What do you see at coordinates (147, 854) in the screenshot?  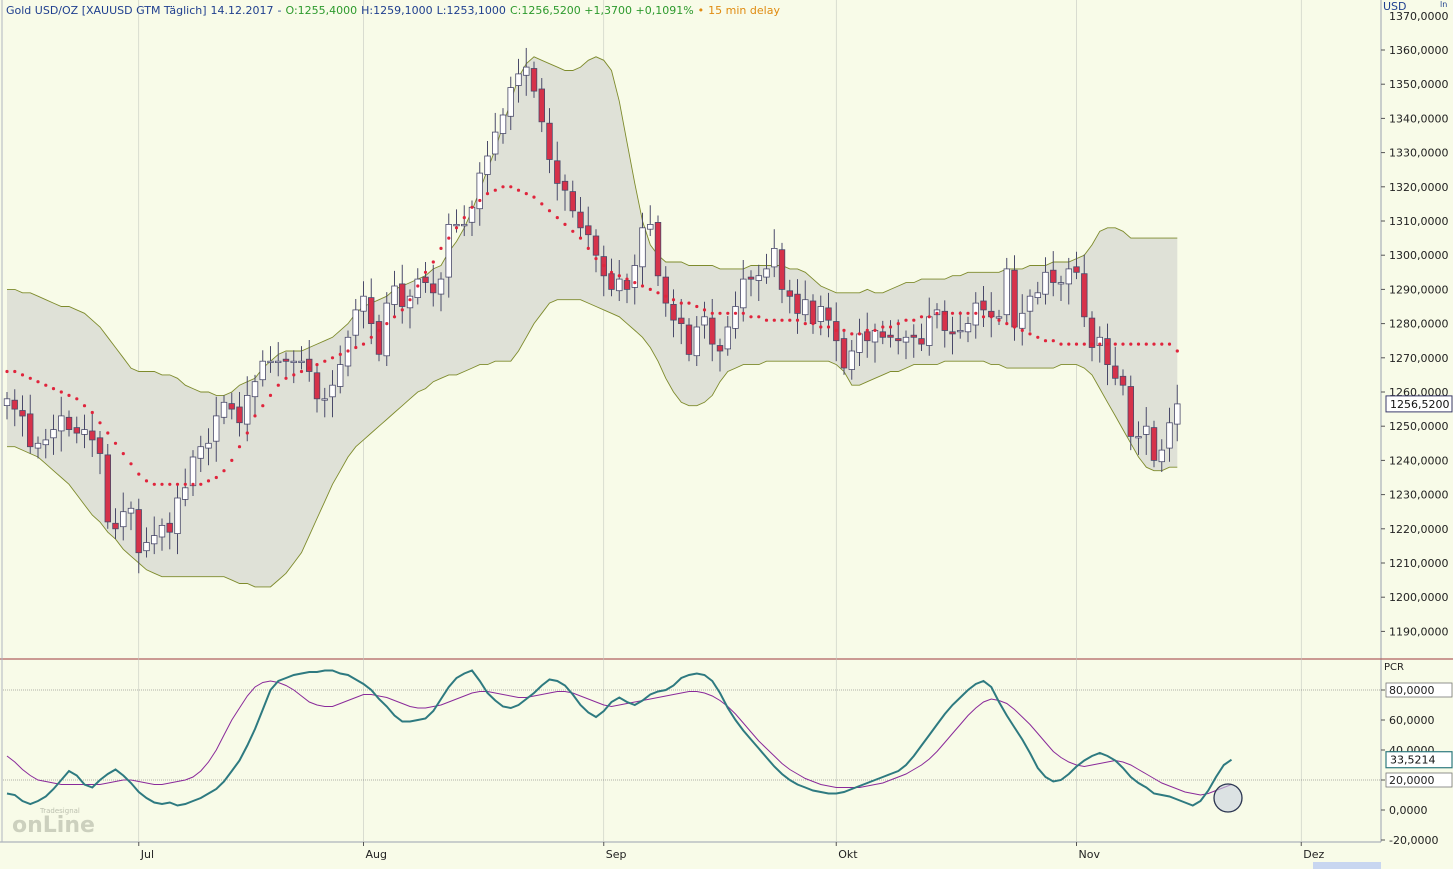 I see `time-tick-label: Jul` at bounding box center [147, 854].